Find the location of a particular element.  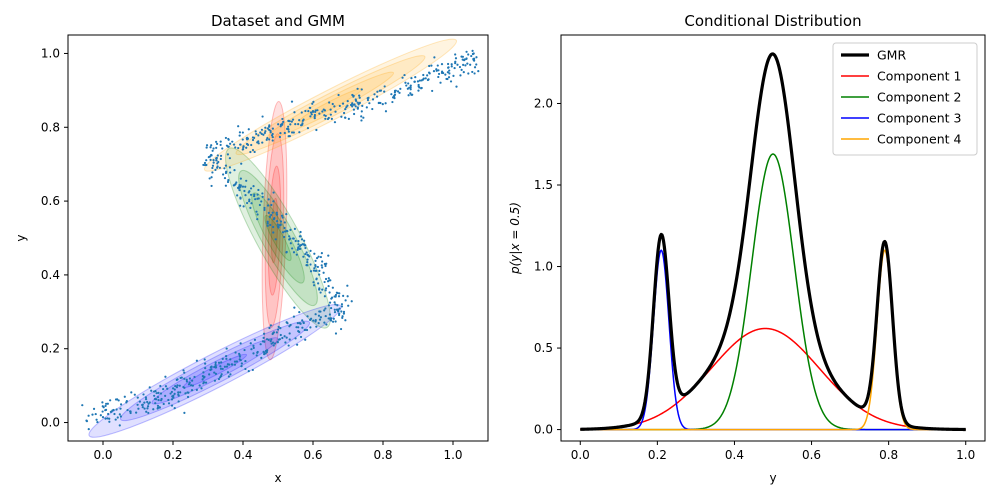

left-x-tick-label: 0.8 is located at coordinates (382, 455).